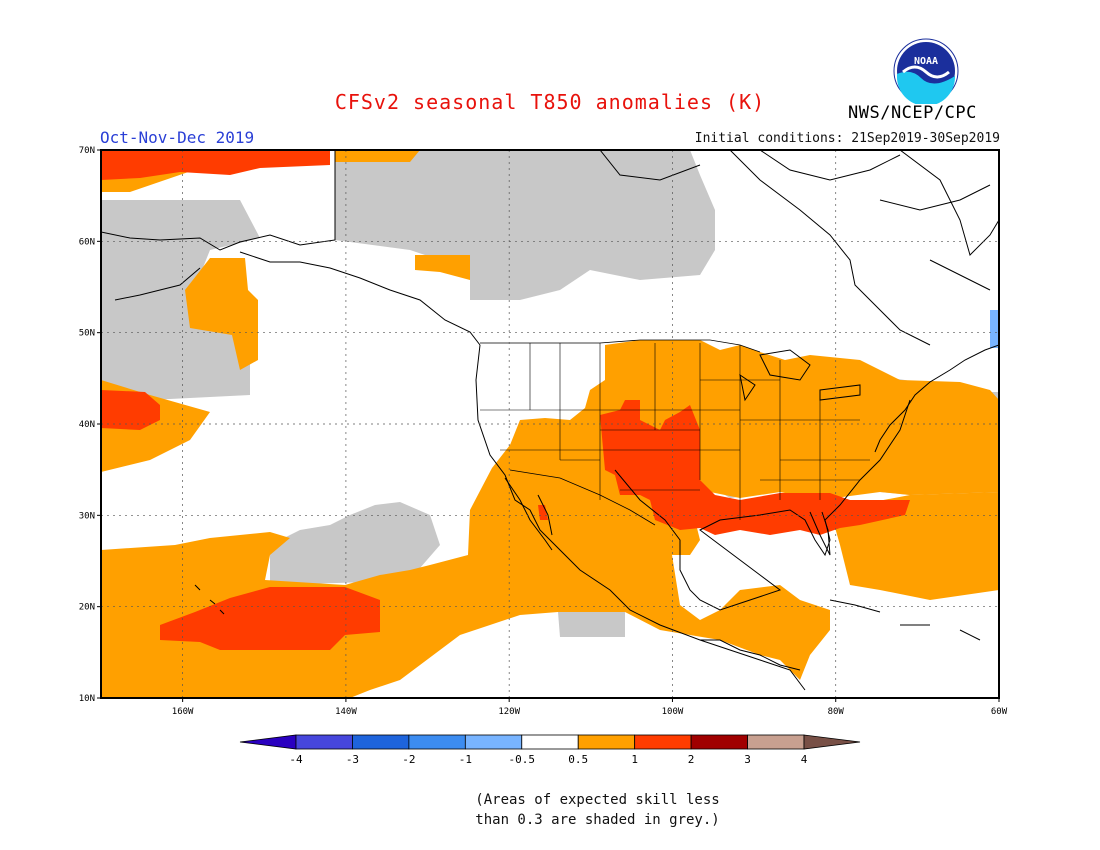 The image size is (1100, 850). Describe the element at coordinates (408, 759) in the screenshot. I see `colorbar-label-2: -2` at that location.